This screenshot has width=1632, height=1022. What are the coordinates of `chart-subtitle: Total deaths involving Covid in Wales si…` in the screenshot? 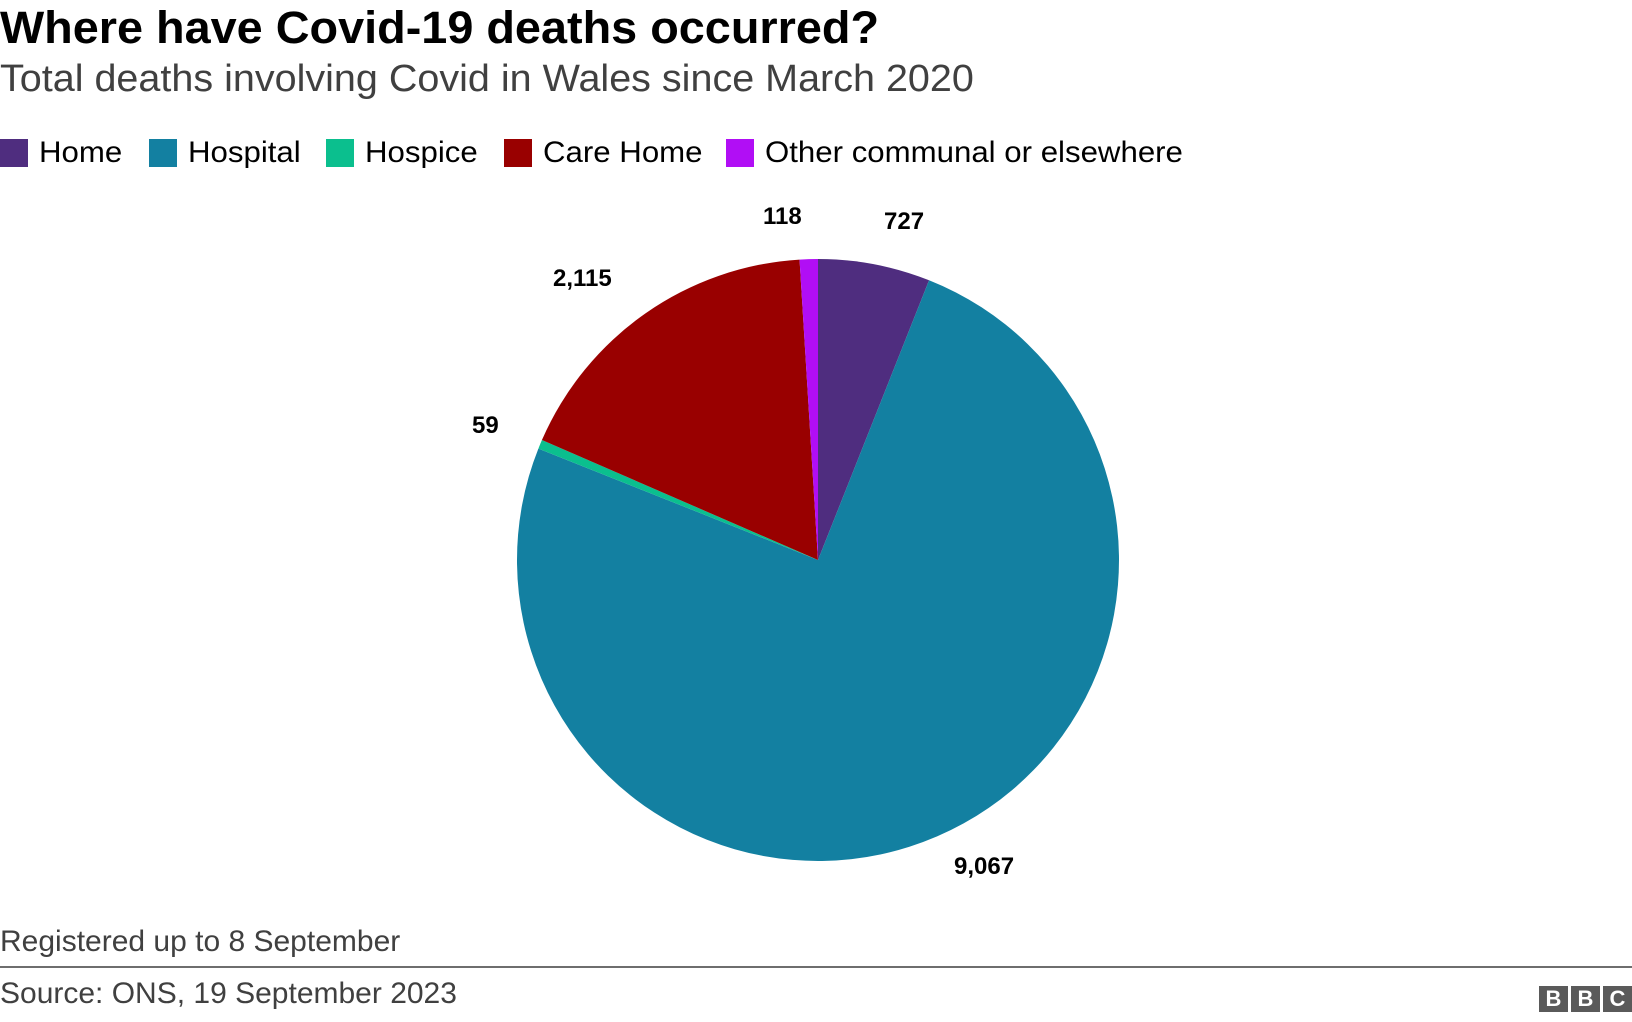 It's located at (487, 79).